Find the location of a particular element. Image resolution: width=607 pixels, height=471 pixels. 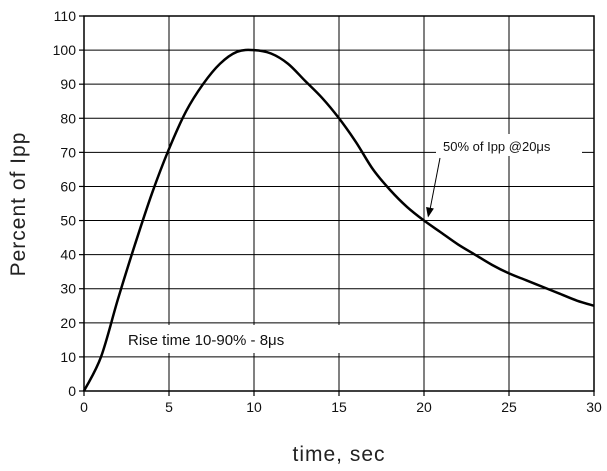

x-tick-label-2: 10 is located at coordinates (254, 407).